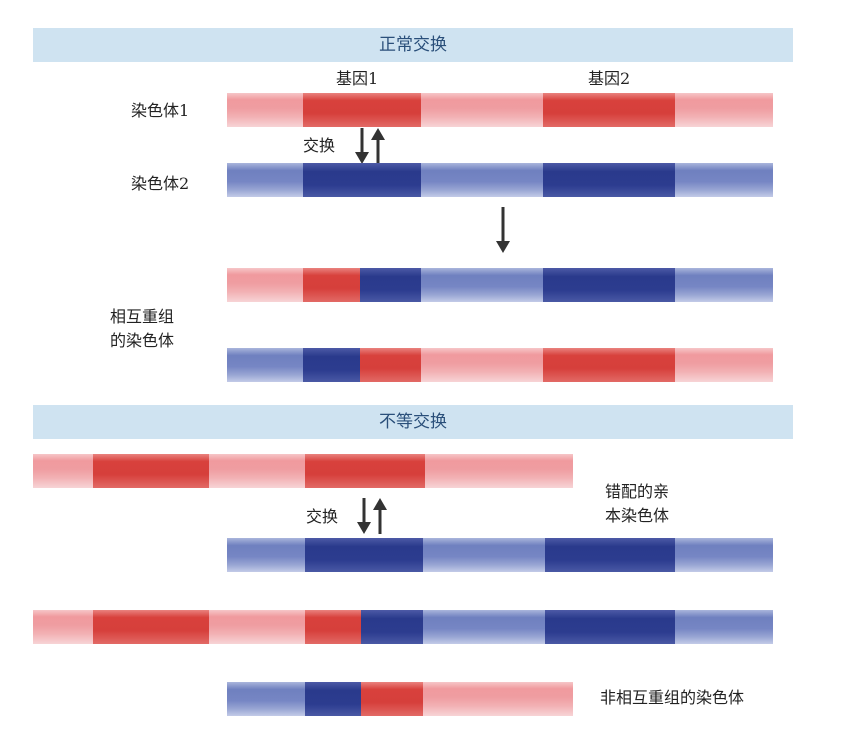 The image size is (846, 740). I want to click on reciprocal-label-line2: 的染色体, so click(142, 340).